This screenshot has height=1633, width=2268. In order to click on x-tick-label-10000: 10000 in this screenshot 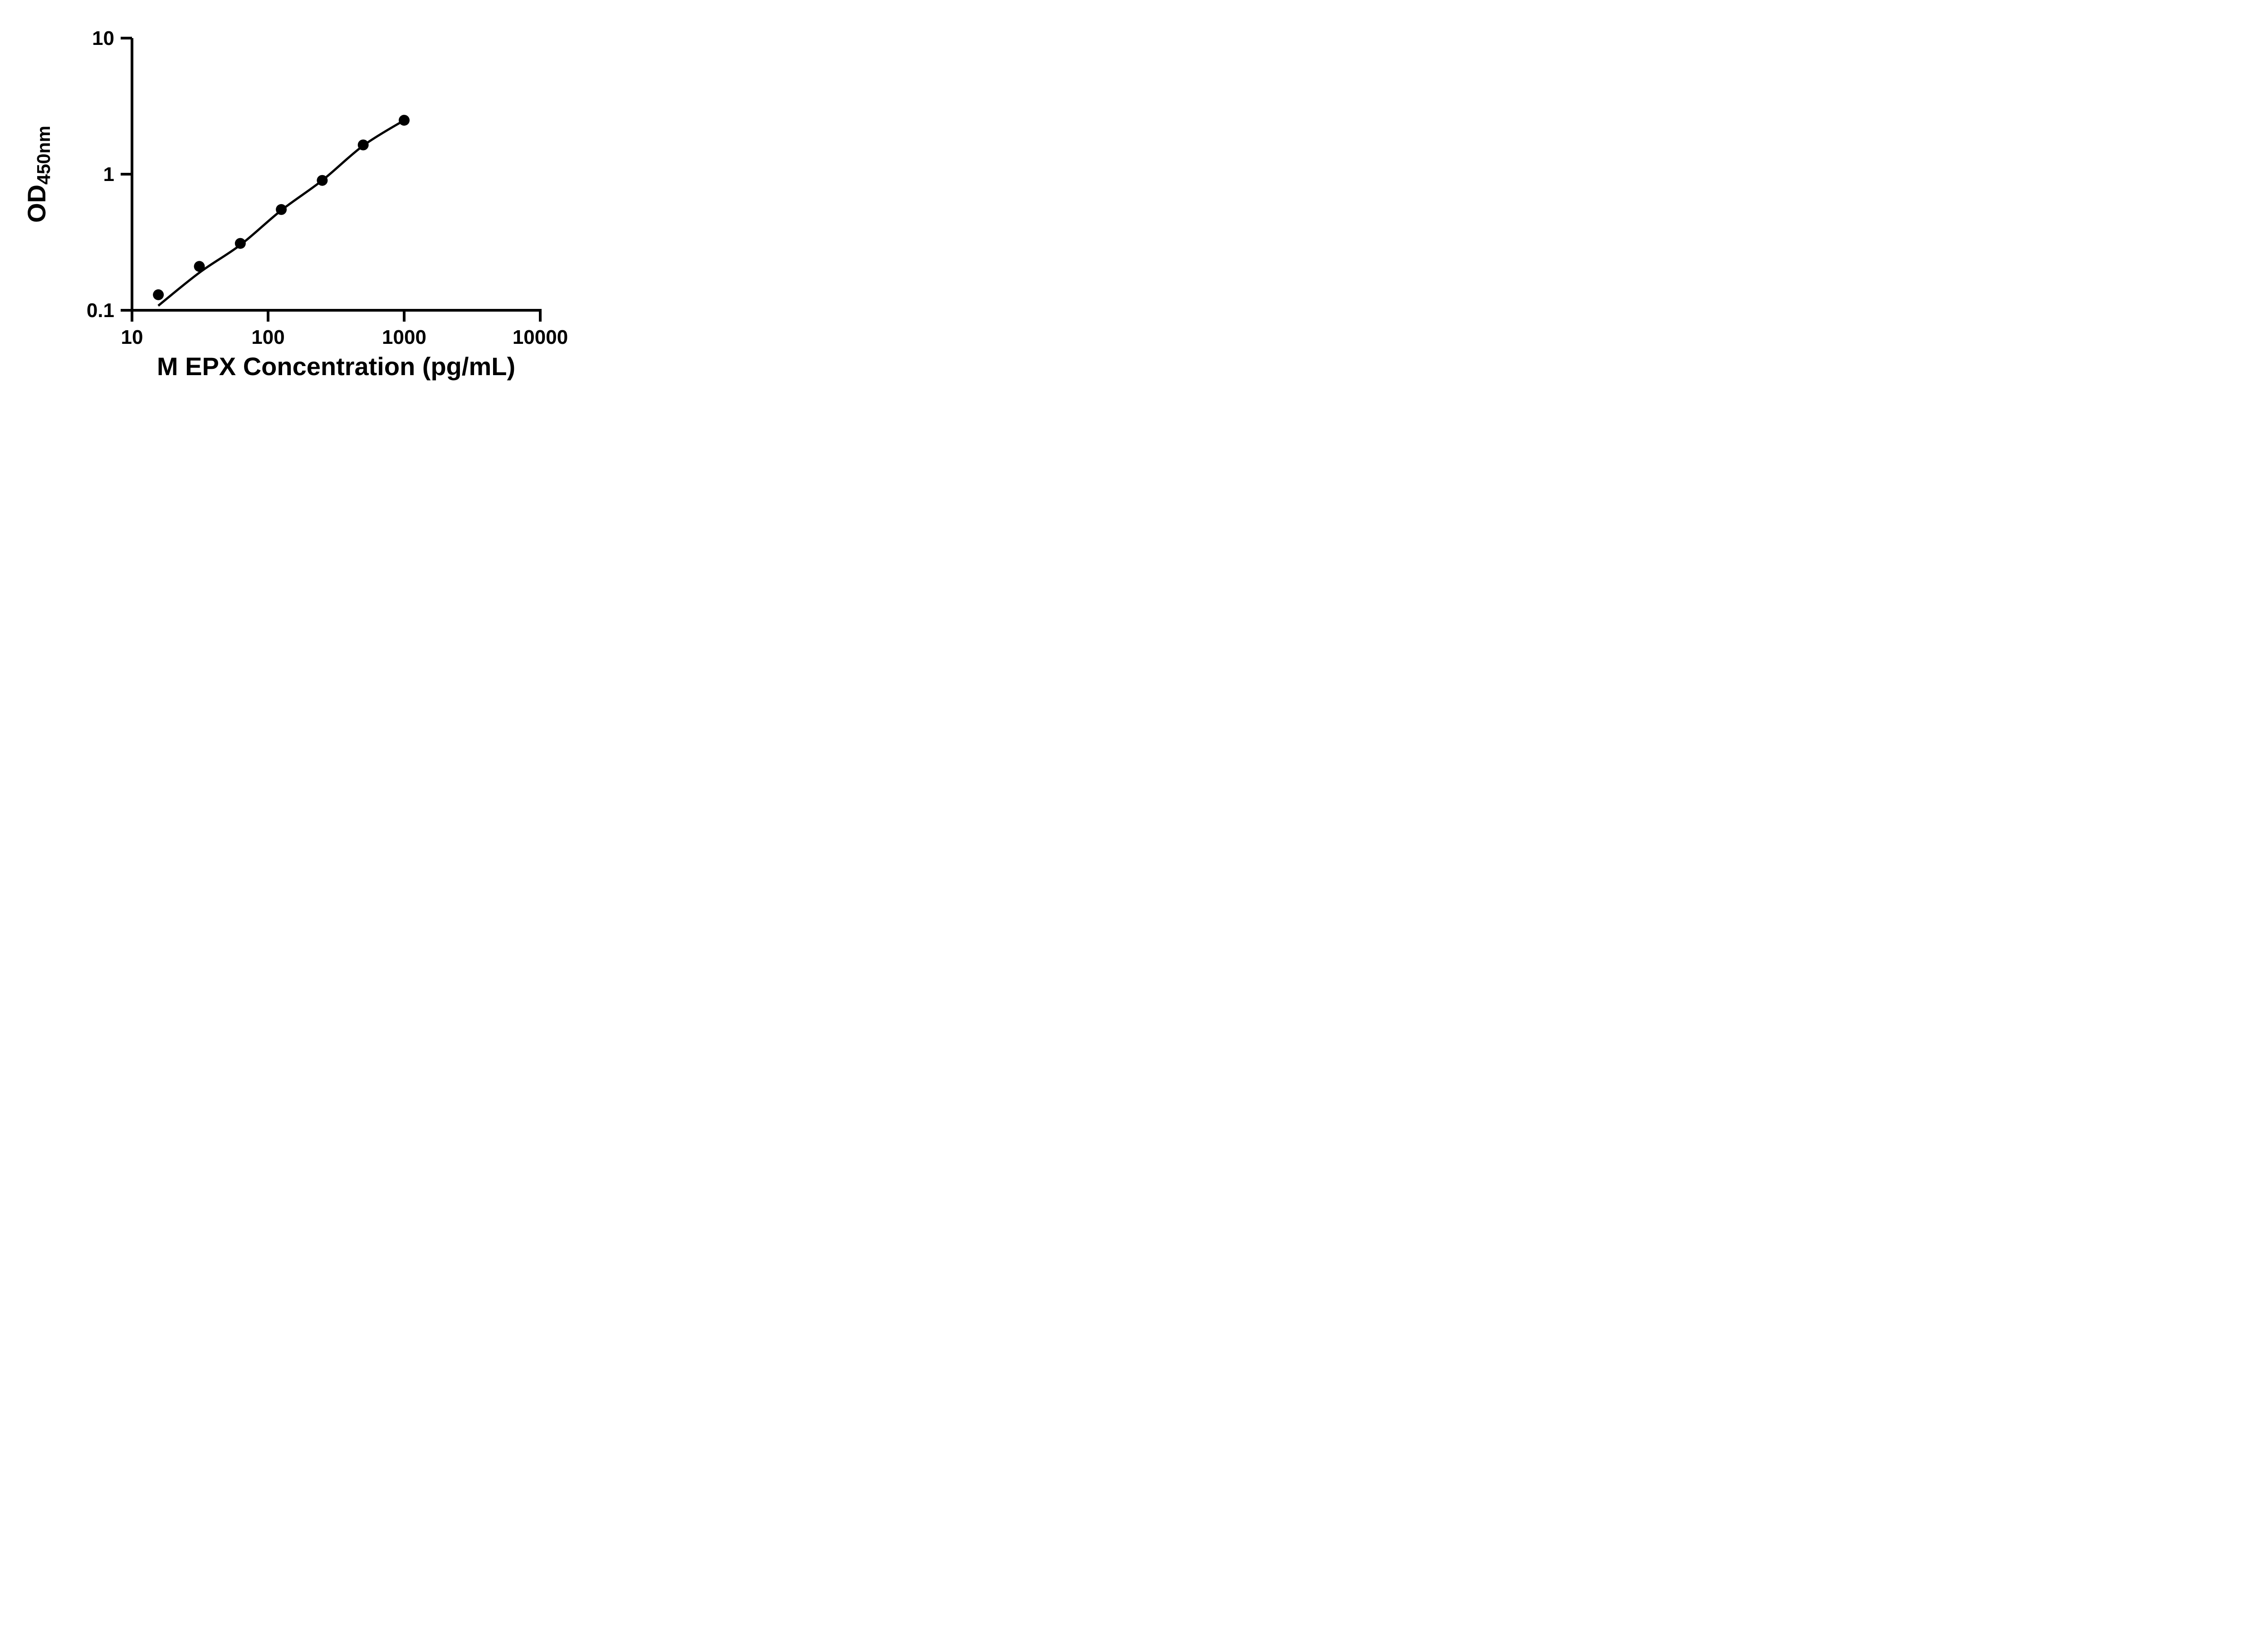, I will do `click(540, 337)`.